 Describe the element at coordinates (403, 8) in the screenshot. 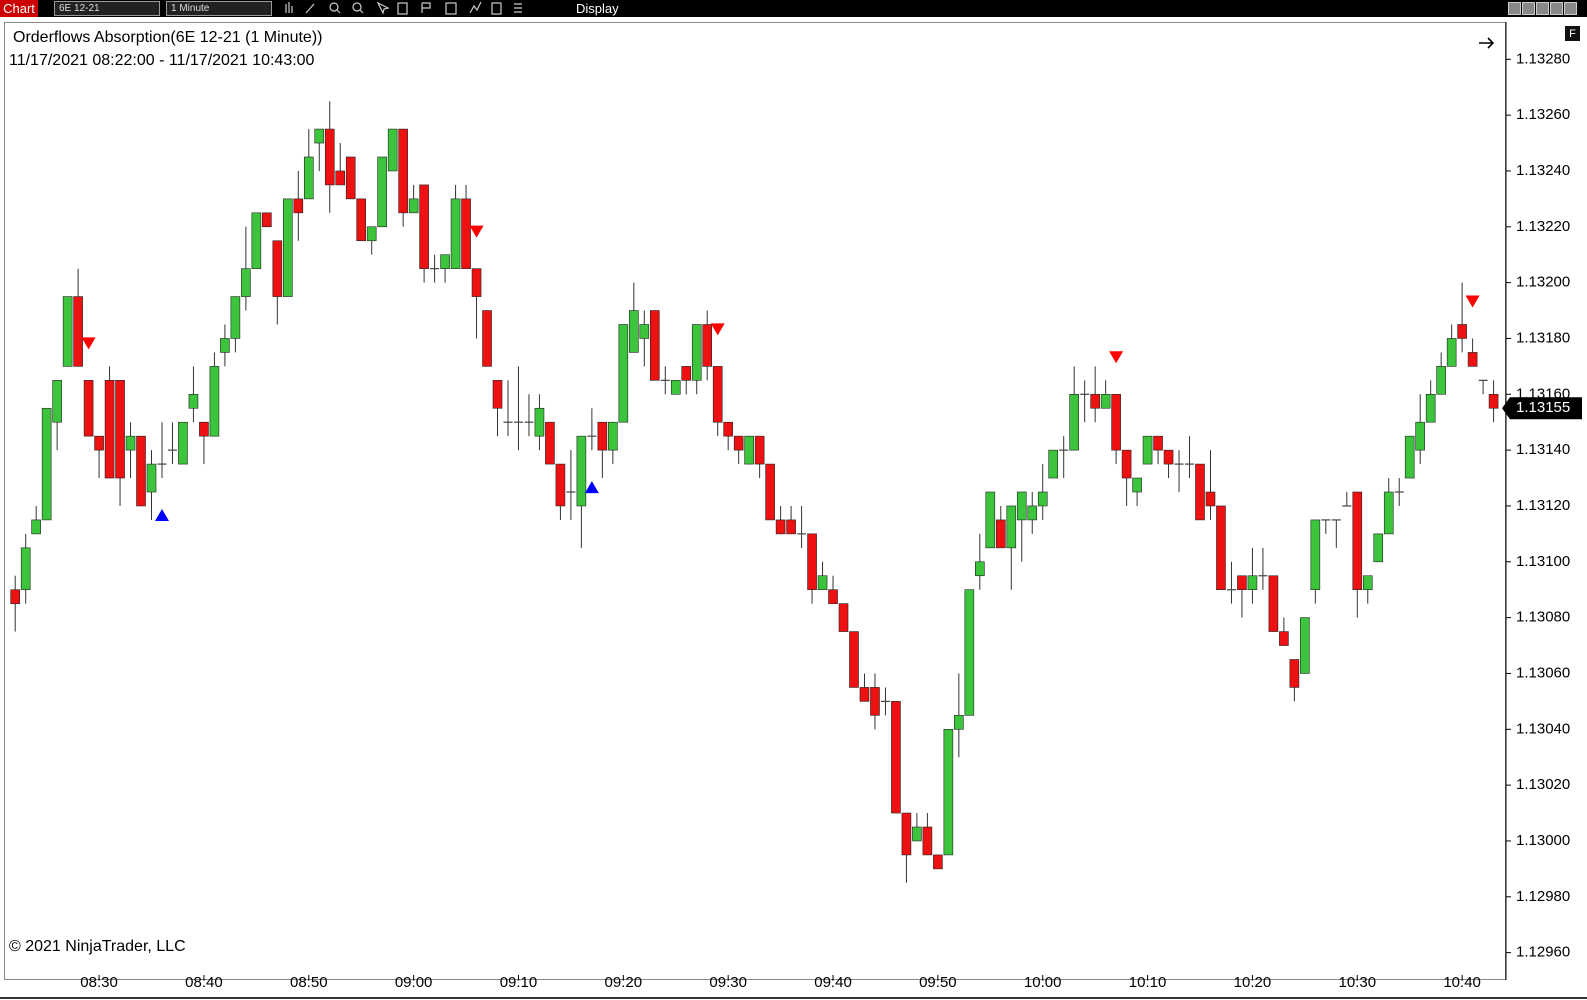

I see `toolbar-icons` at that location.